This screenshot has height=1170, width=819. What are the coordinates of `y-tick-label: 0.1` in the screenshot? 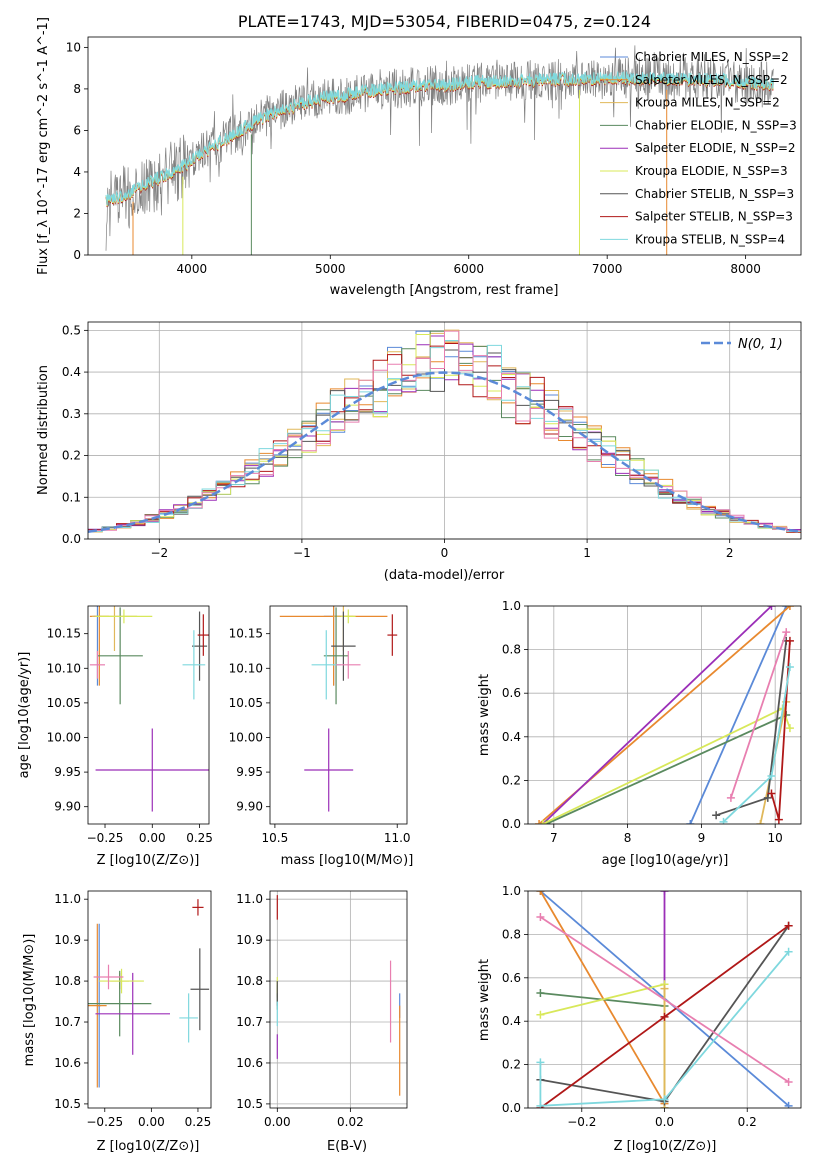 It's located at (71, 497).